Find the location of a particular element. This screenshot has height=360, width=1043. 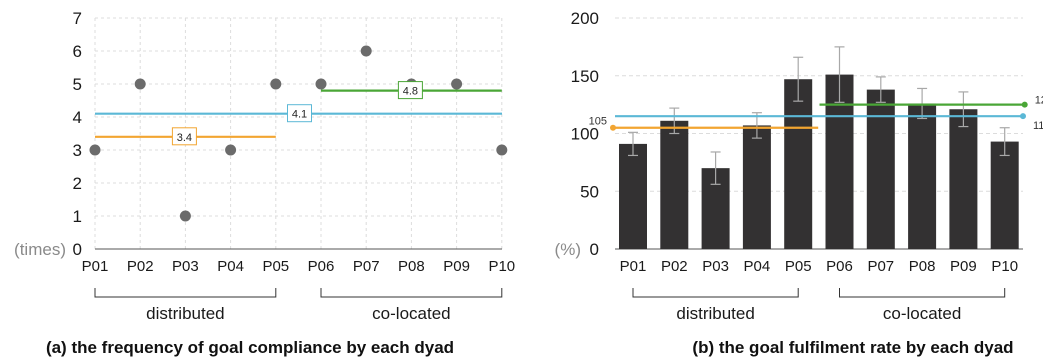

point-P02 is located at coordinates (140, 84).